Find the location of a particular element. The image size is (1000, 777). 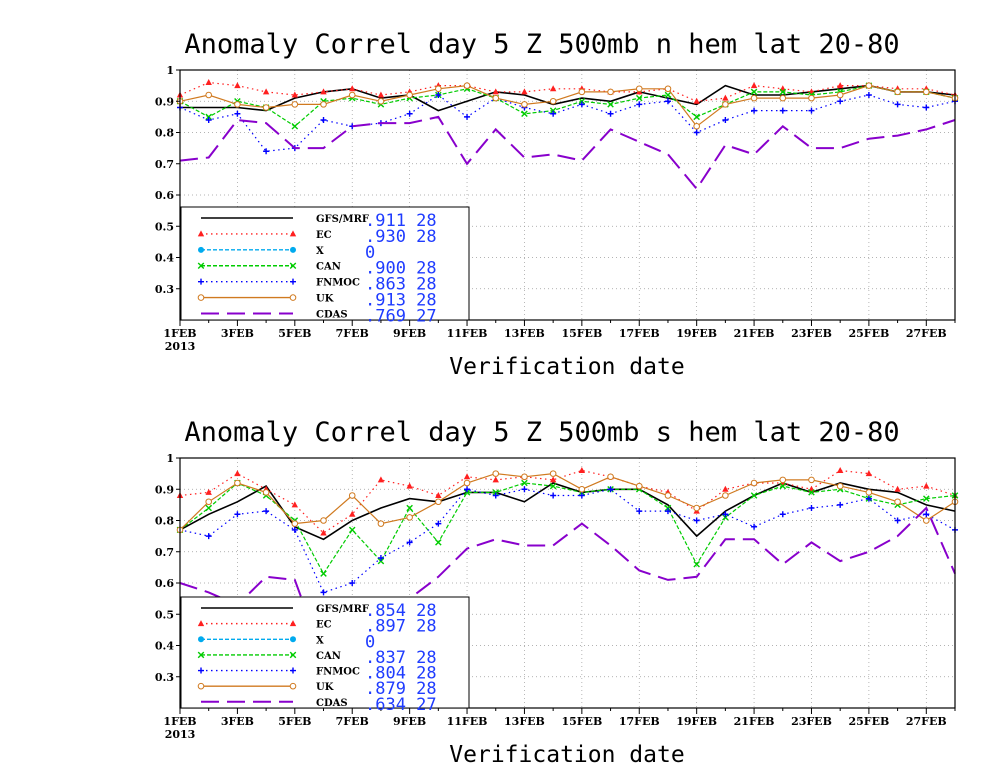

x-tick-label: 9FEB is located at coordinates (409, 721).